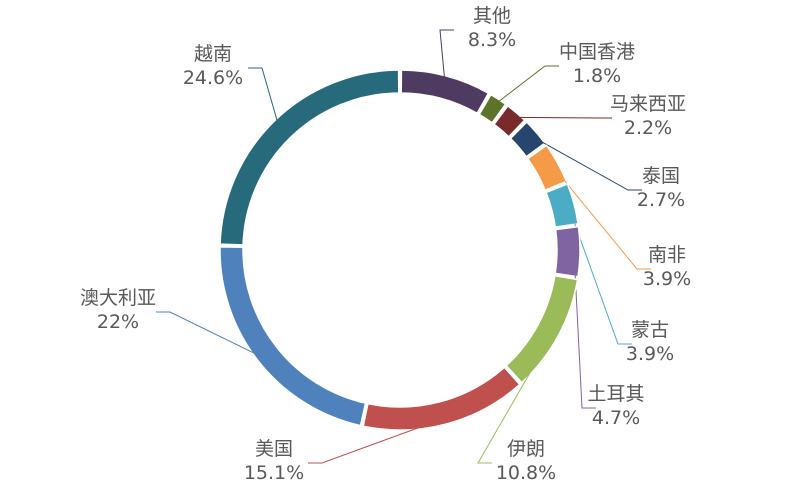  What do you see at coordinates (118, 298) in the screenshot?
I see `slice-label-name-9: 澳大利亚` at bounding box center [118, 298].